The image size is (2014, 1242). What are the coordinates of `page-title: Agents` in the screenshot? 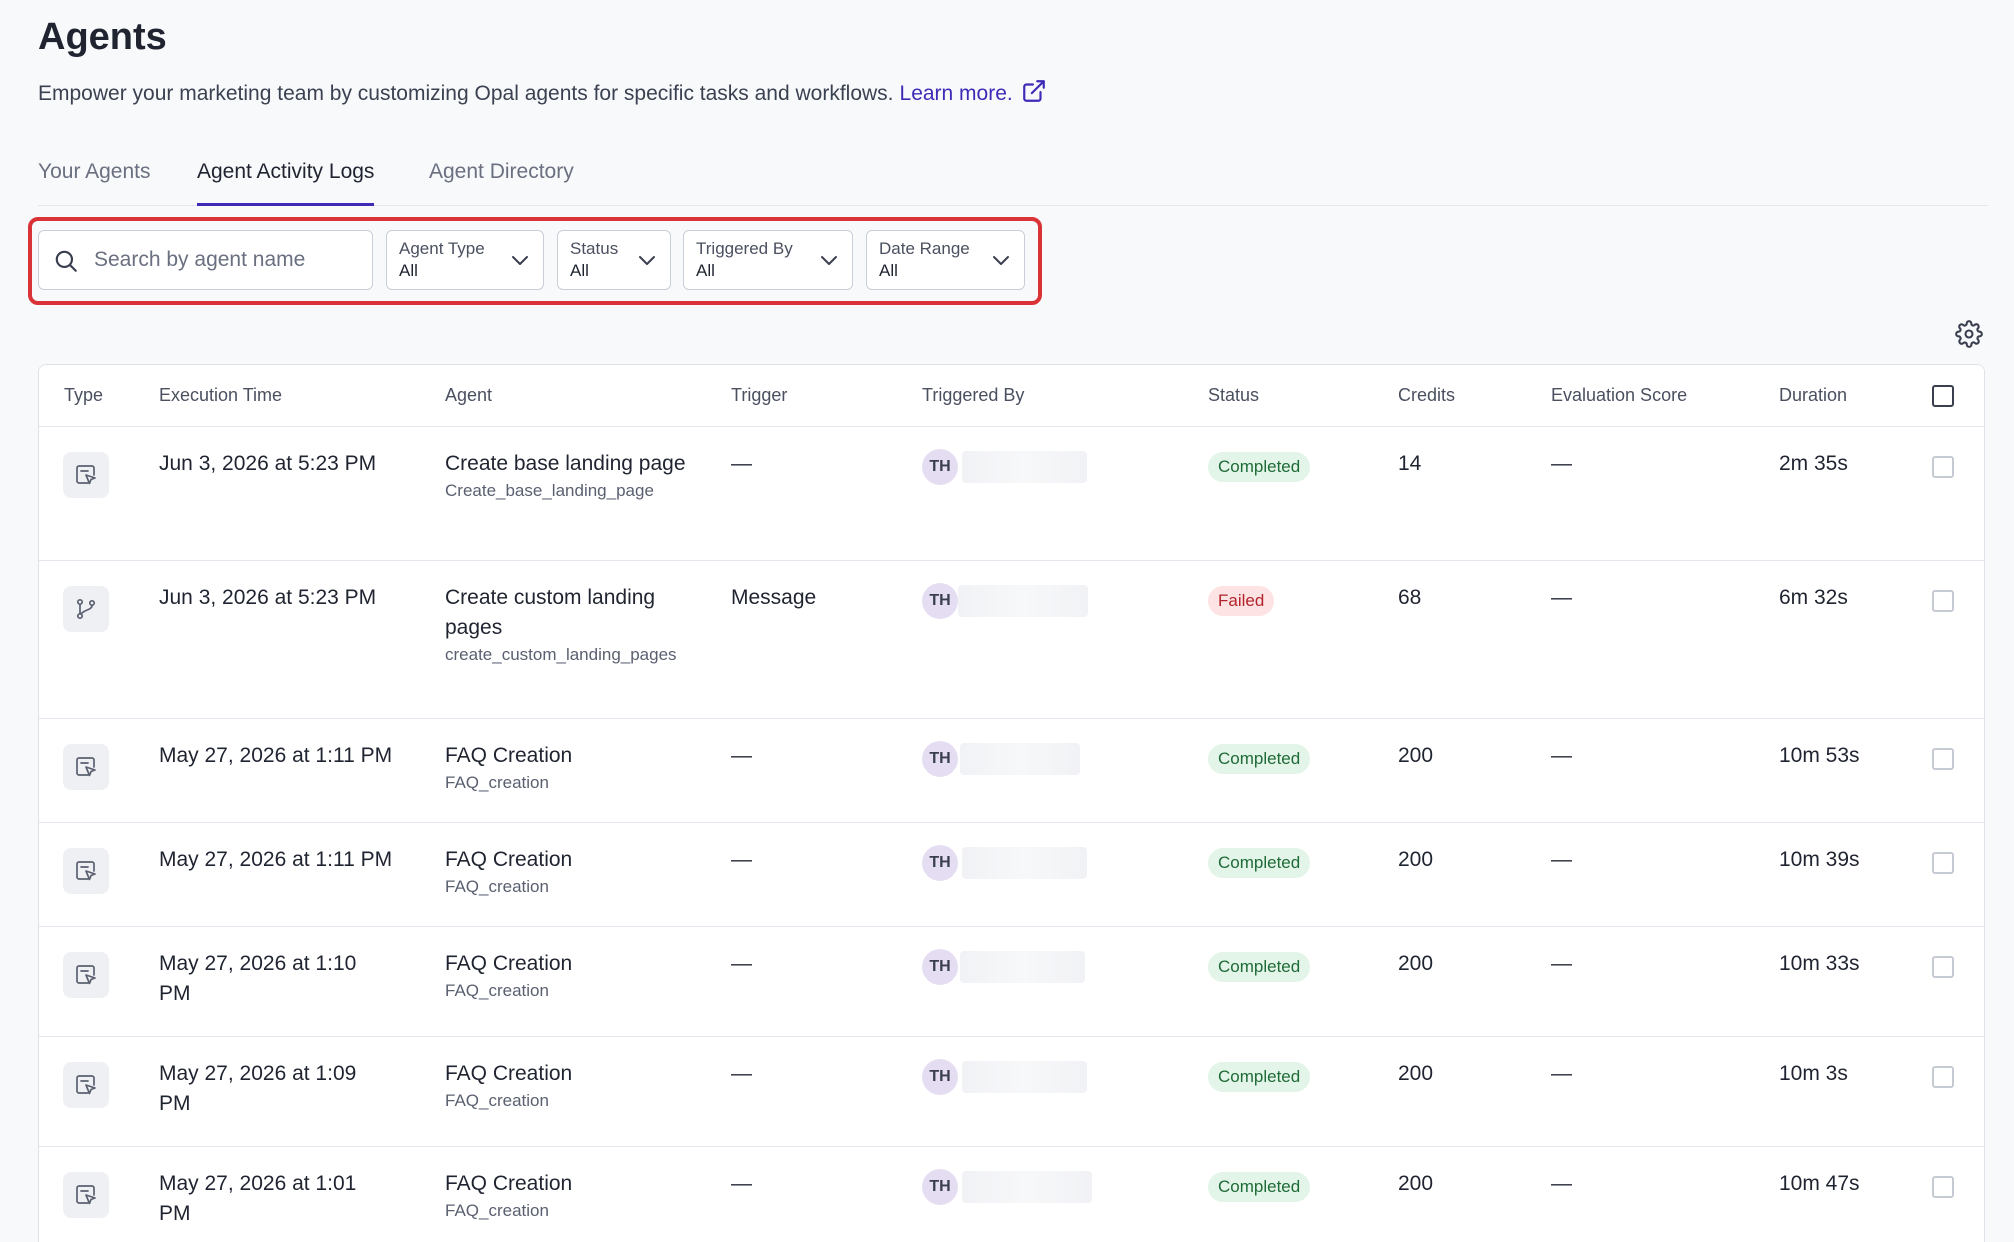 It's located at (102, 37).